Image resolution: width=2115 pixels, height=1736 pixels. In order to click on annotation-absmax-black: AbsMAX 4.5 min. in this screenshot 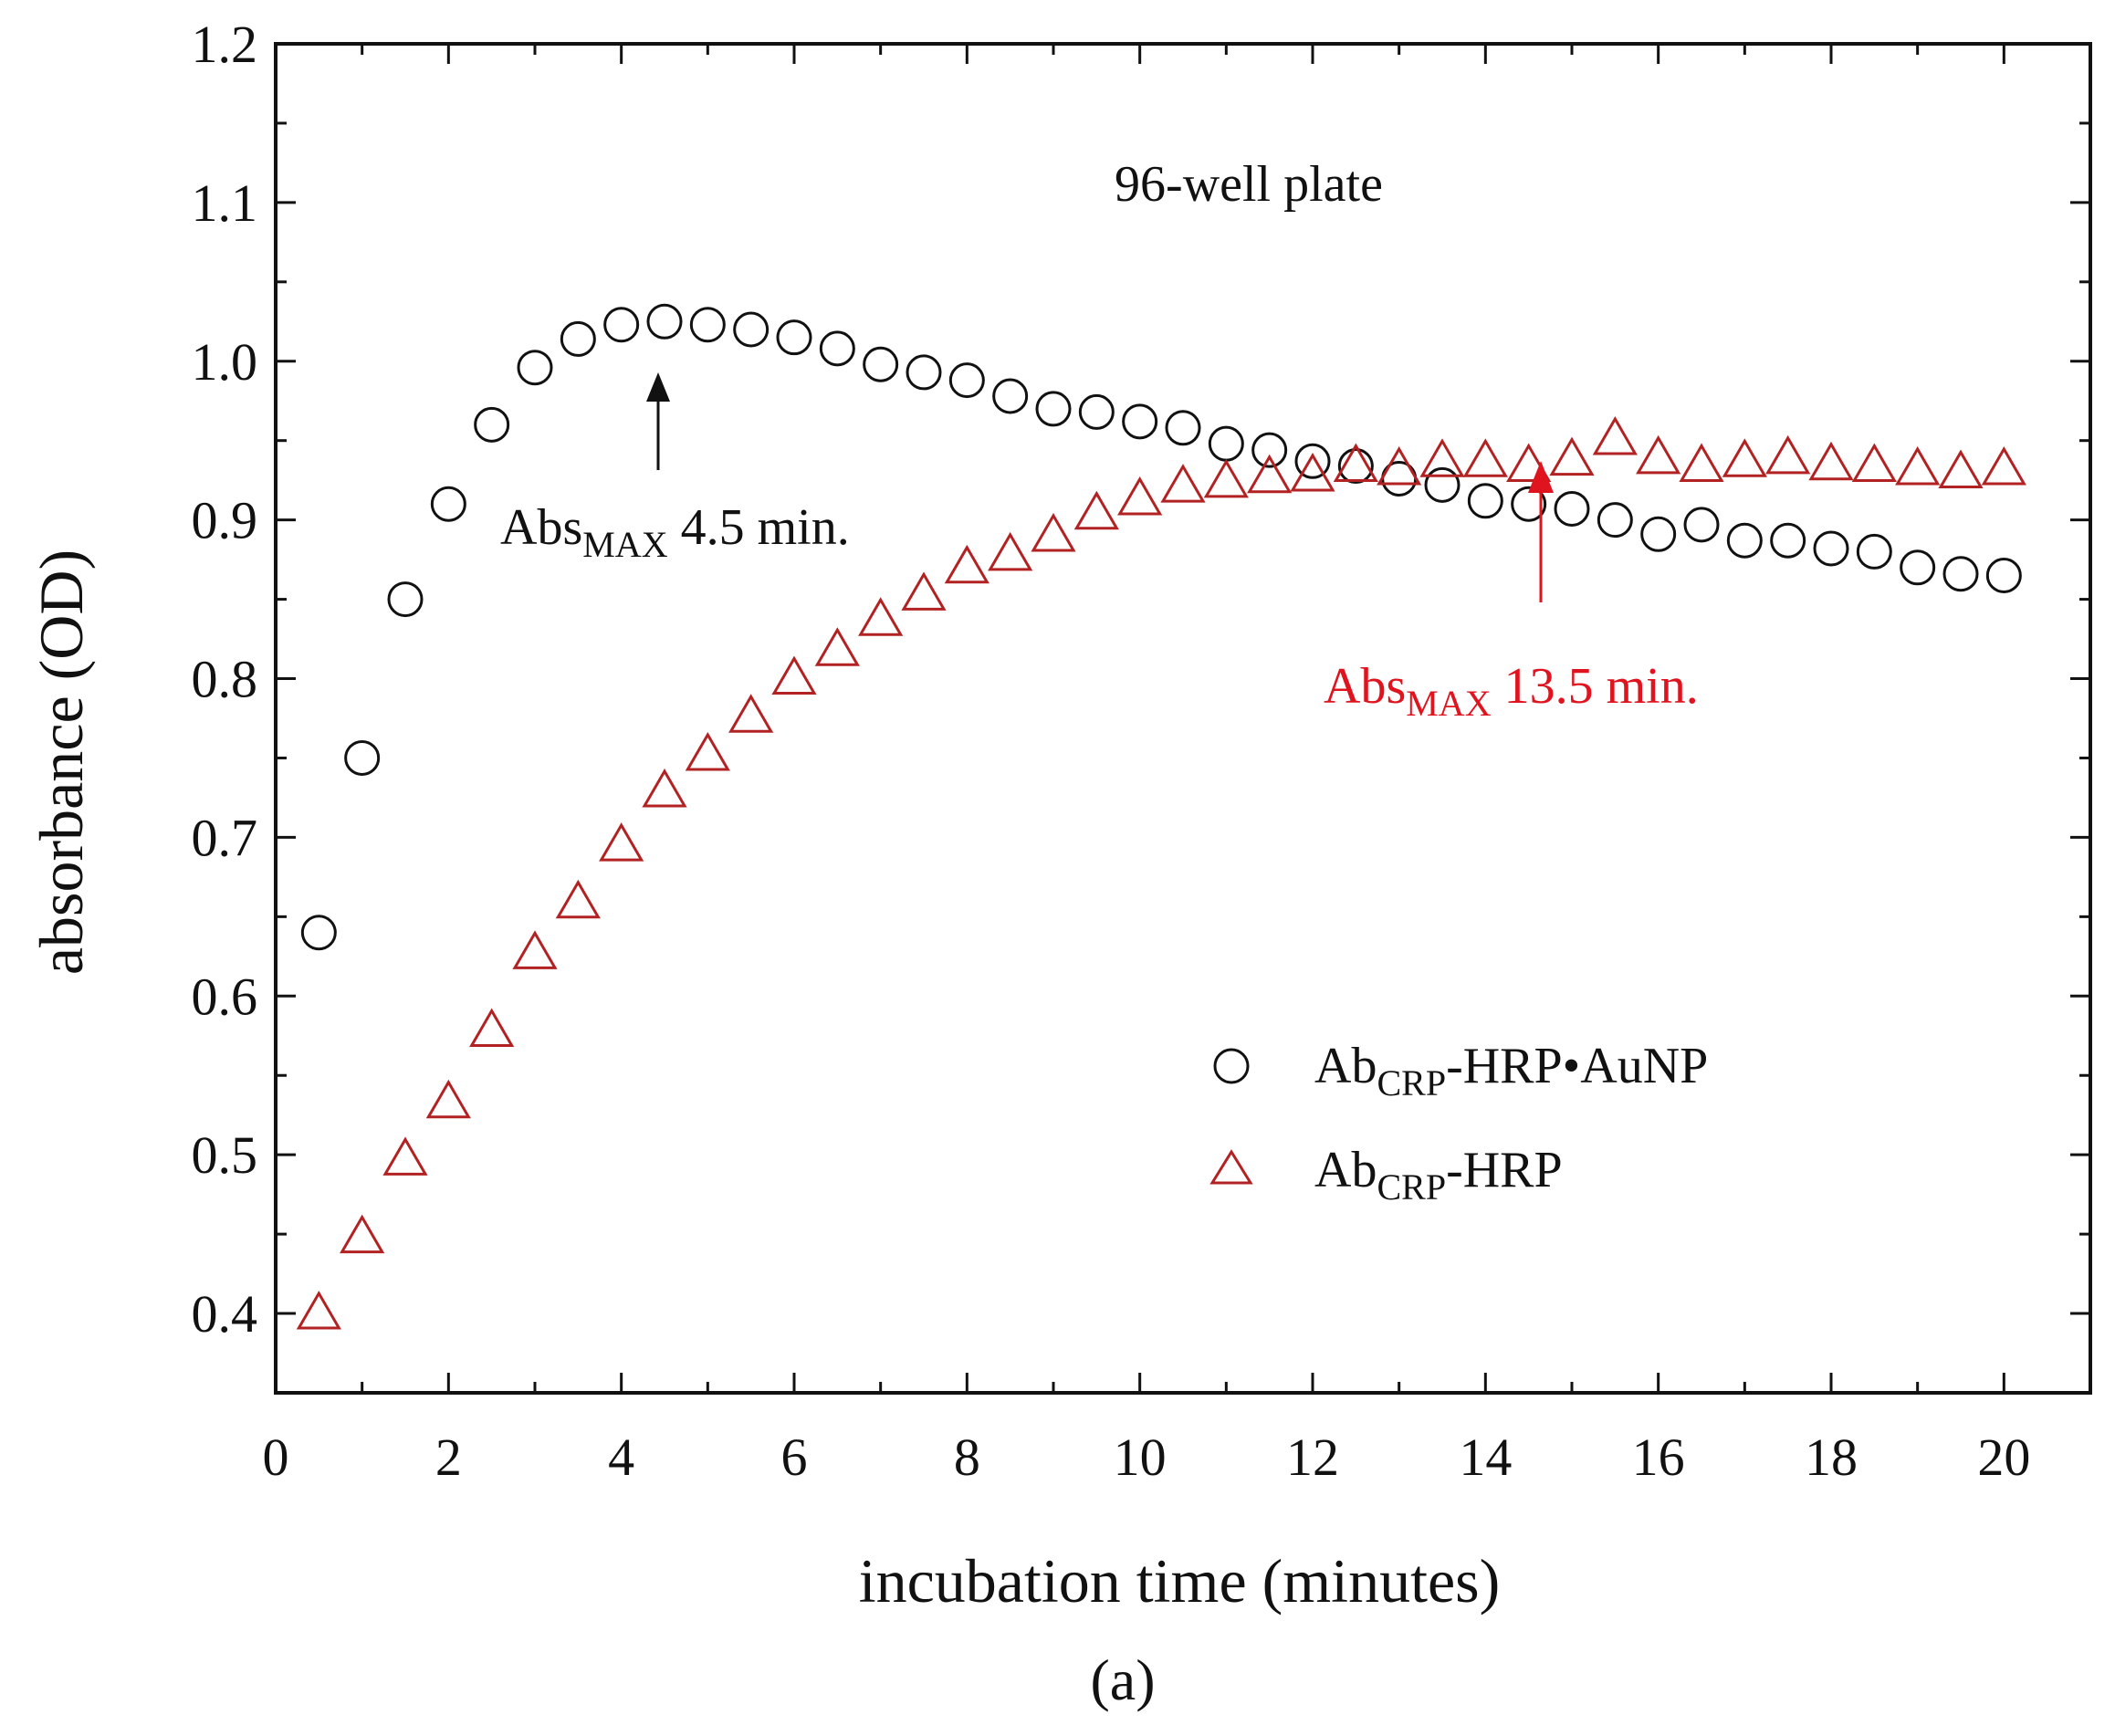, I will do `click(675, 532)`.